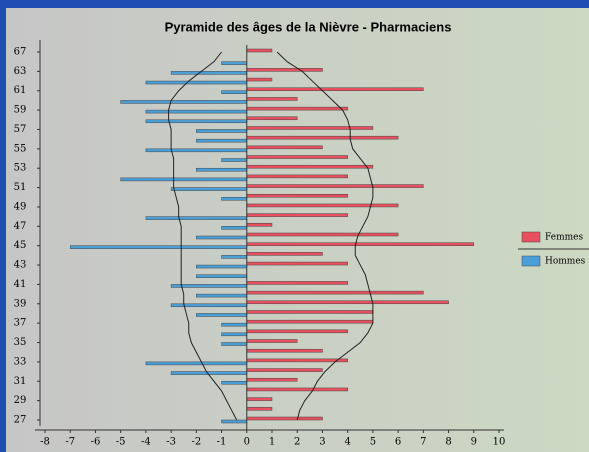  I want to click on y-tick-label: 31, so click(20, 381).